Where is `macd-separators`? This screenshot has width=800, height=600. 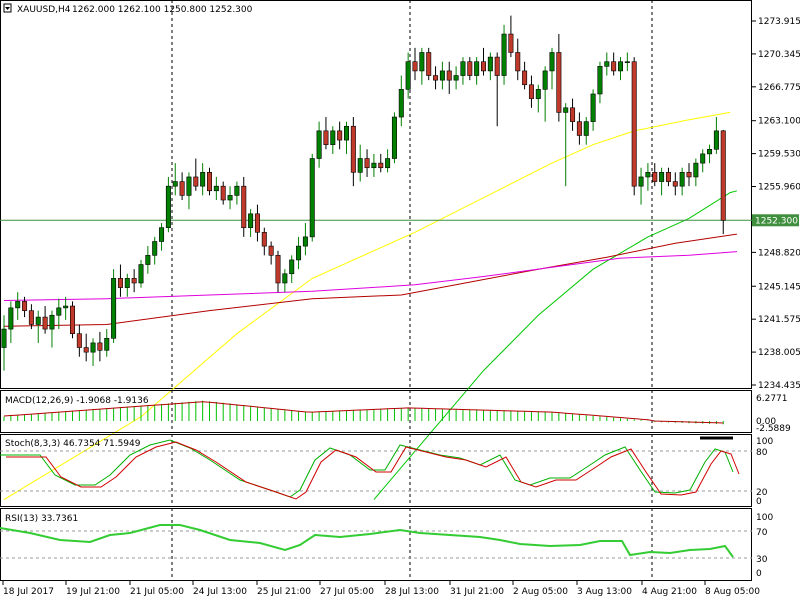 macd-separators is located at coordinates (412, 411).